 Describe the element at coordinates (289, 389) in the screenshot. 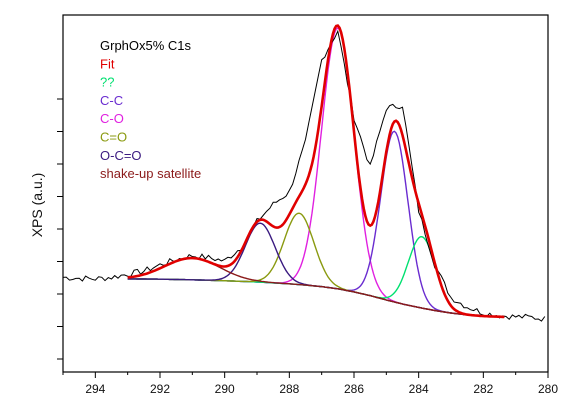

I see `x-tick-label: 288` at that location.